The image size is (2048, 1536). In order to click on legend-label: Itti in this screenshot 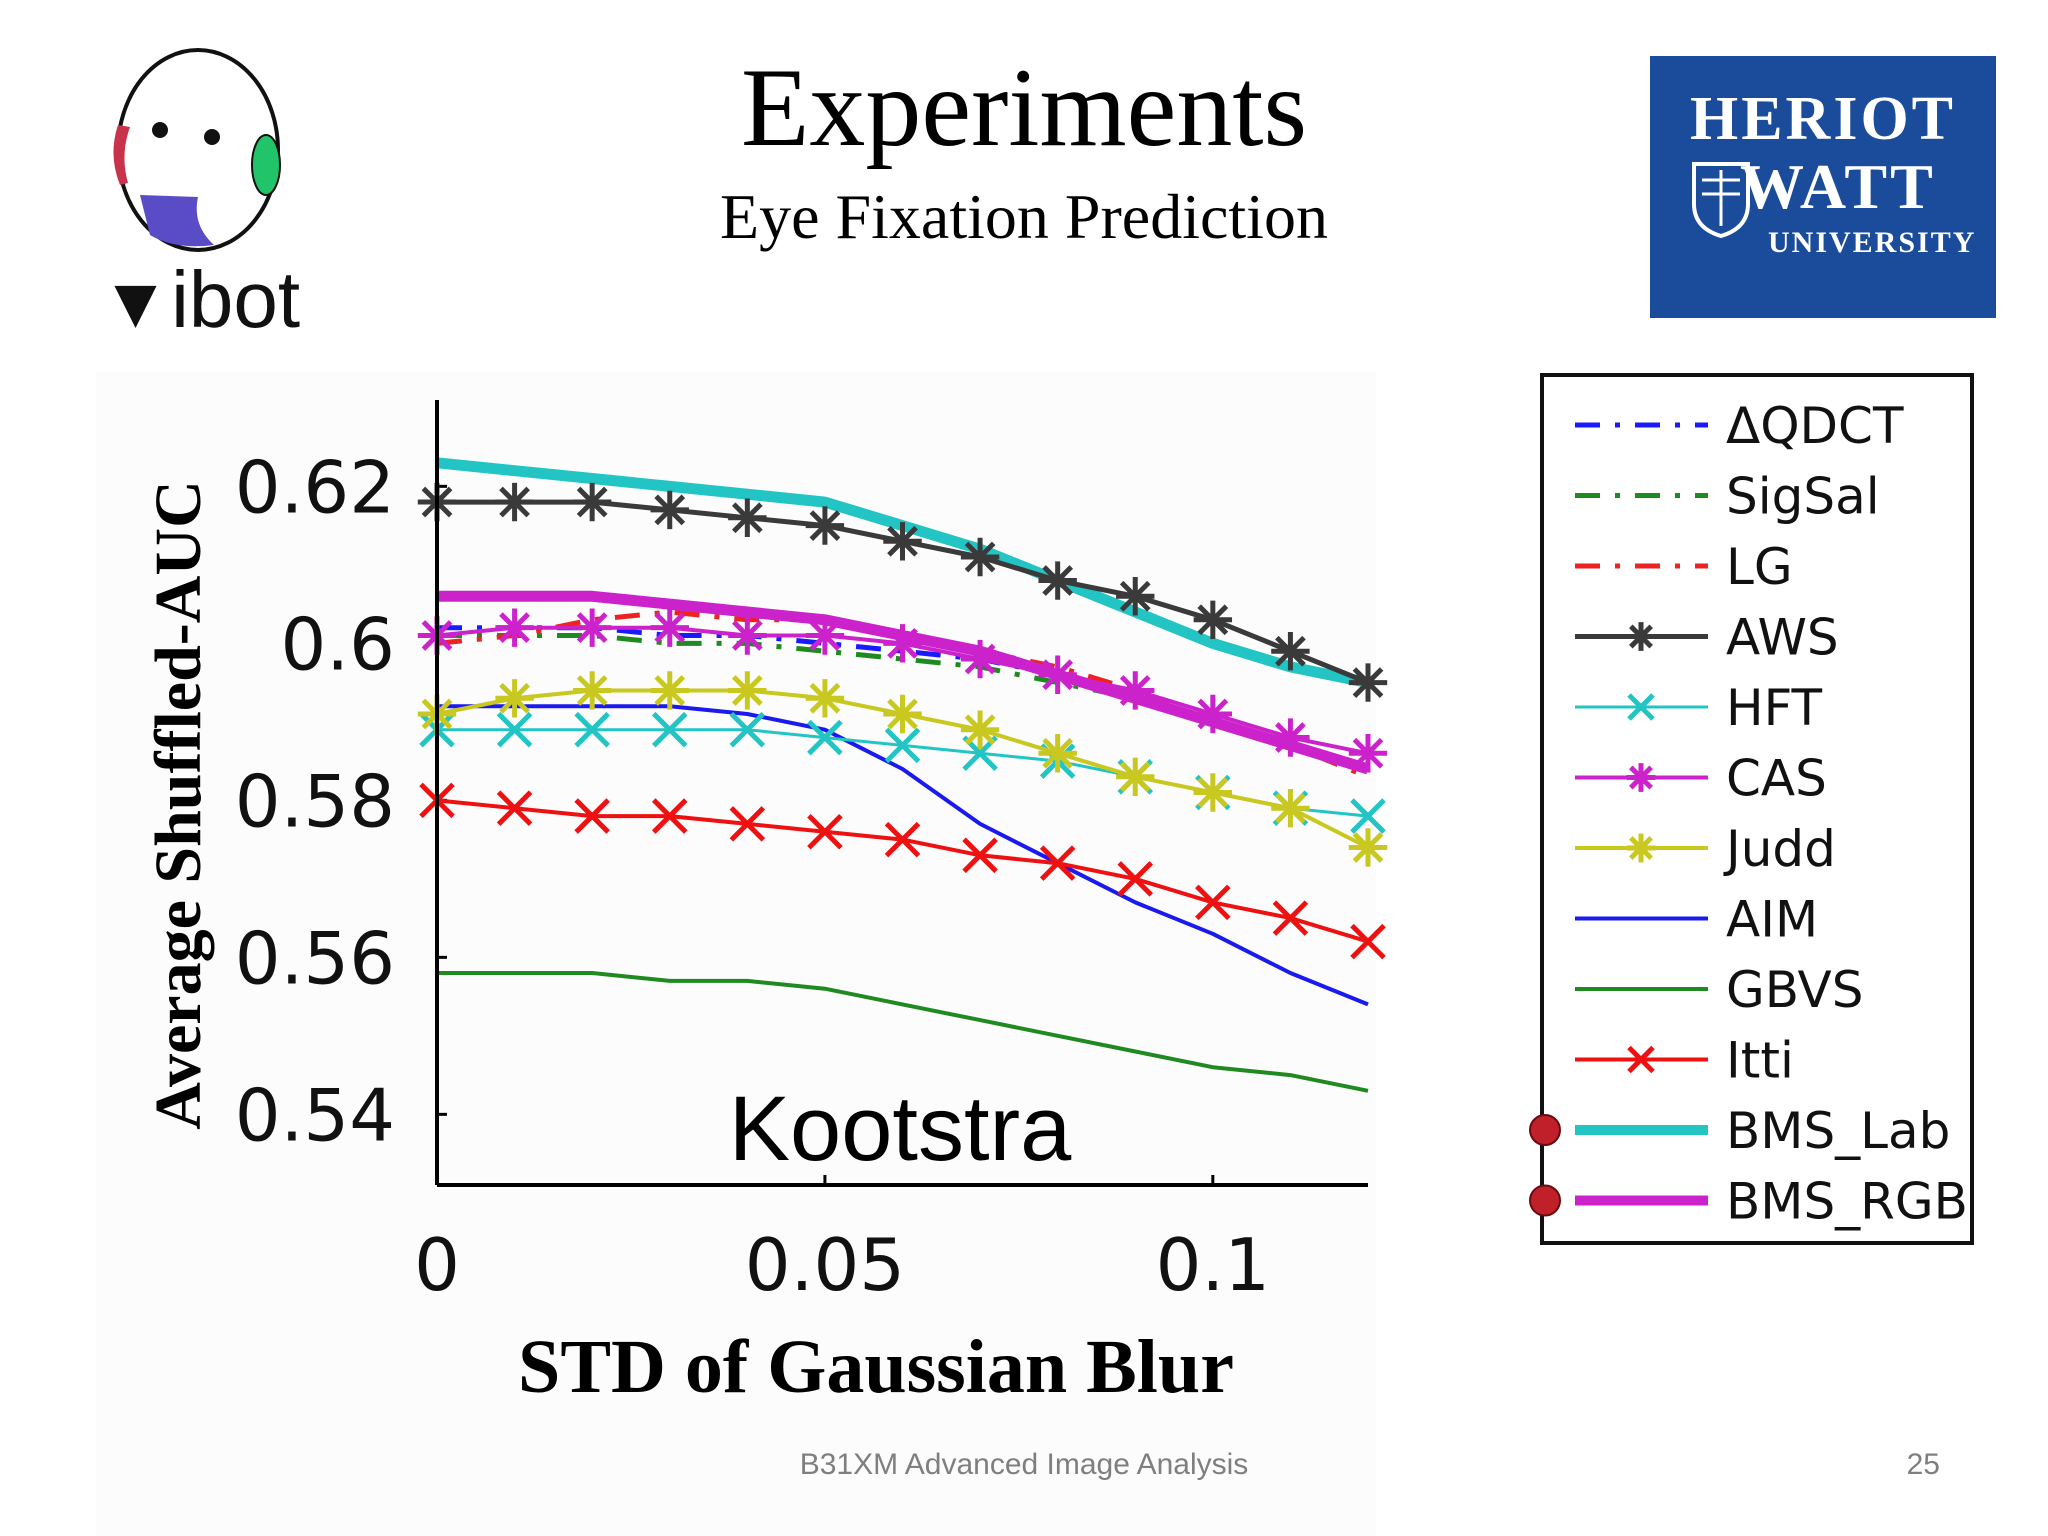, I will do `click(1760, 1061)`.